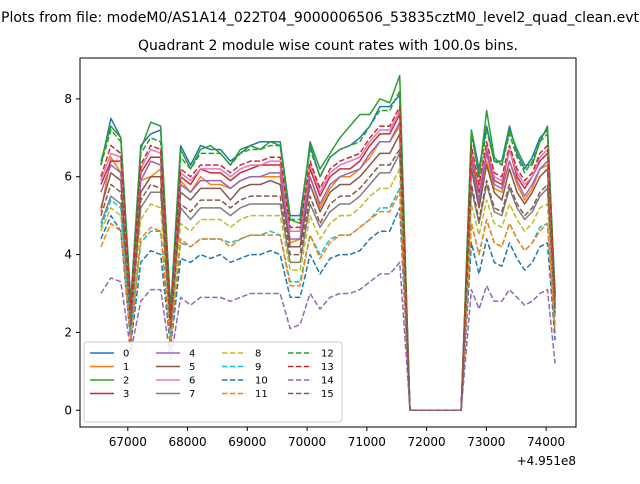 The image size is (640, 484). Describe the element at coordinates (327, 381) in the screenshot. I see `legend-label-14: 14` at that location.